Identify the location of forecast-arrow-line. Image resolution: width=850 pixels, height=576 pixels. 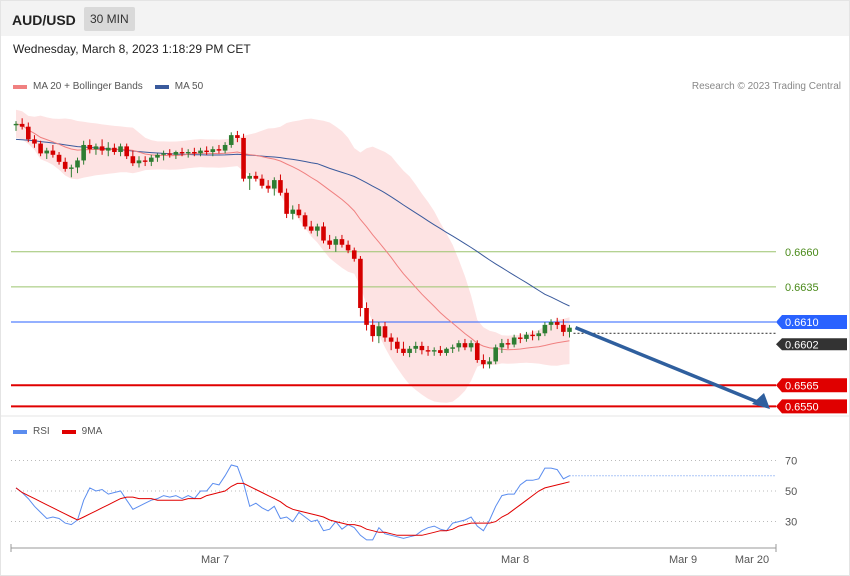
(667, 365).